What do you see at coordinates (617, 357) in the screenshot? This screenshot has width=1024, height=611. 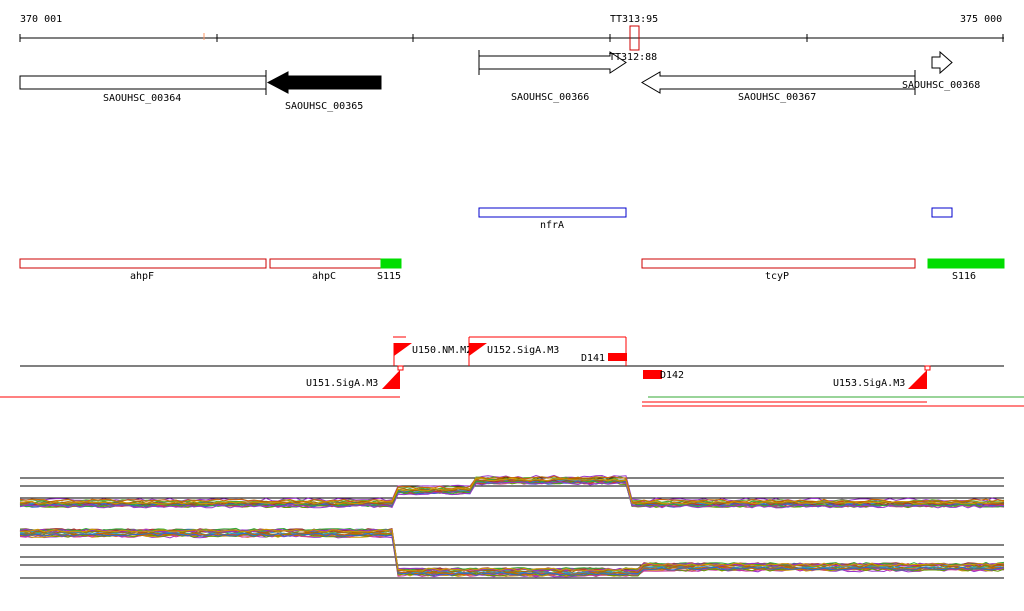 I see `promoter-box-d141` at bounding box center [617, 357].